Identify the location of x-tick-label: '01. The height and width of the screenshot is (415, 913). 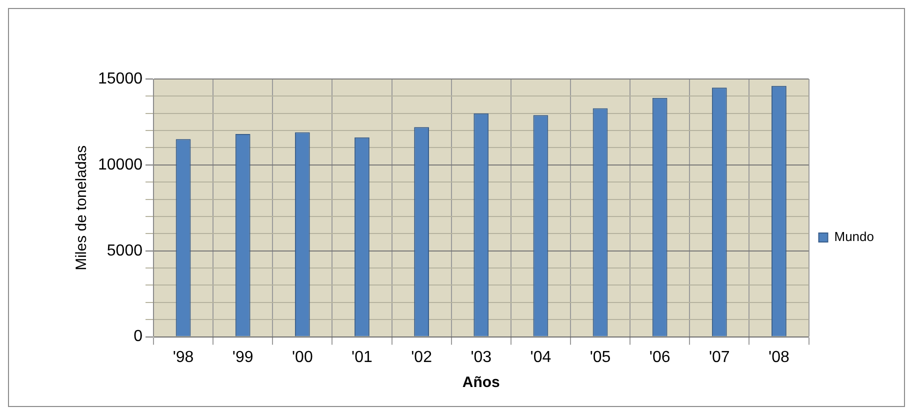
(362, 357).